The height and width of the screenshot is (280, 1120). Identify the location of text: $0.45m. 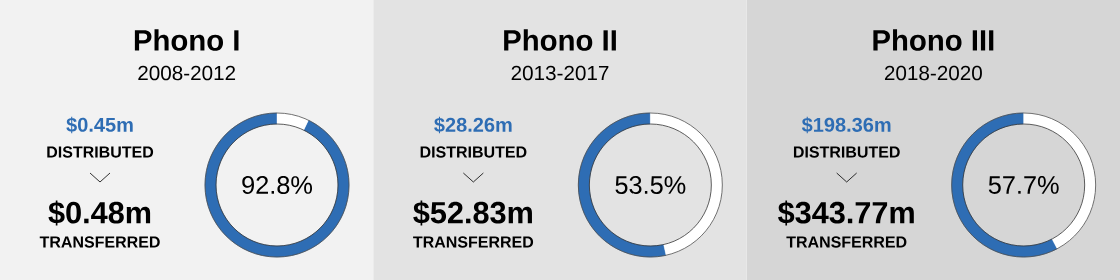
(99, 125).